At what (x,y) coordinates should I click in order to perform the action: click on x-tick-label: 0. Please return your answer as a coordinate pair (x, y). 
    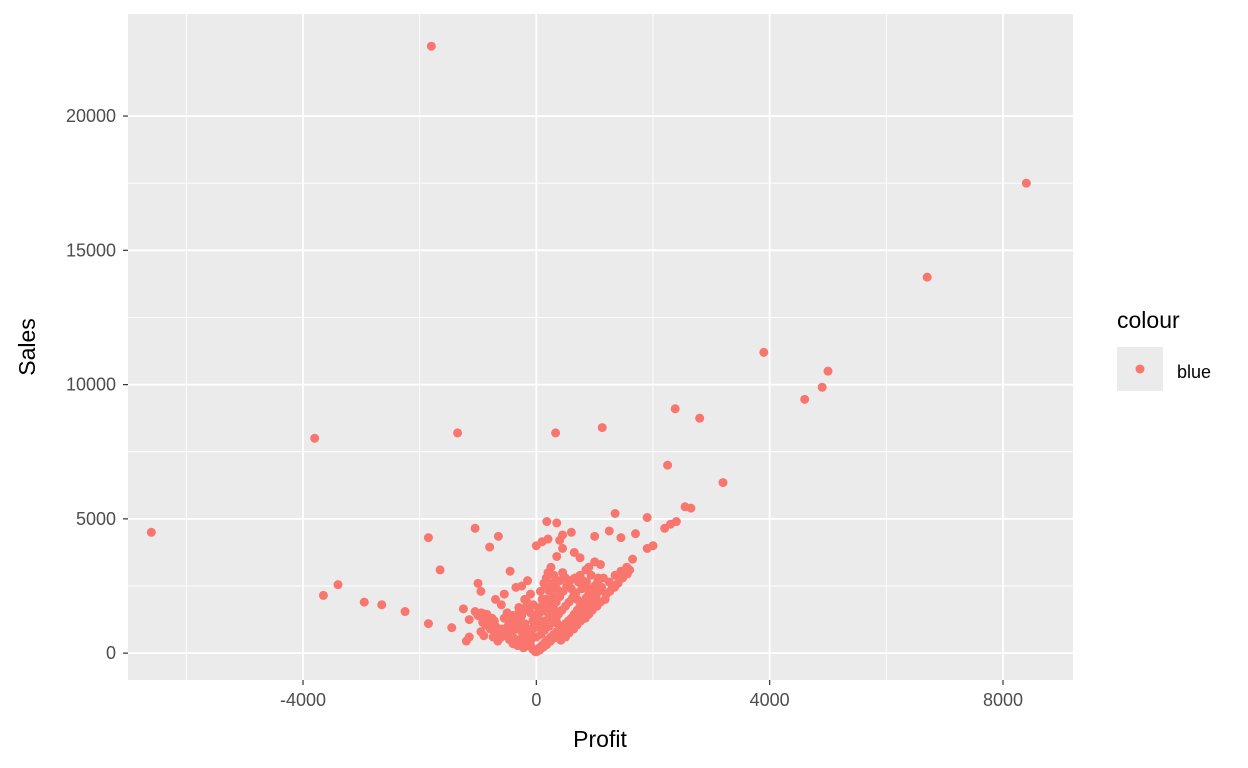
    Looking at the image, I should click on (536, 700).